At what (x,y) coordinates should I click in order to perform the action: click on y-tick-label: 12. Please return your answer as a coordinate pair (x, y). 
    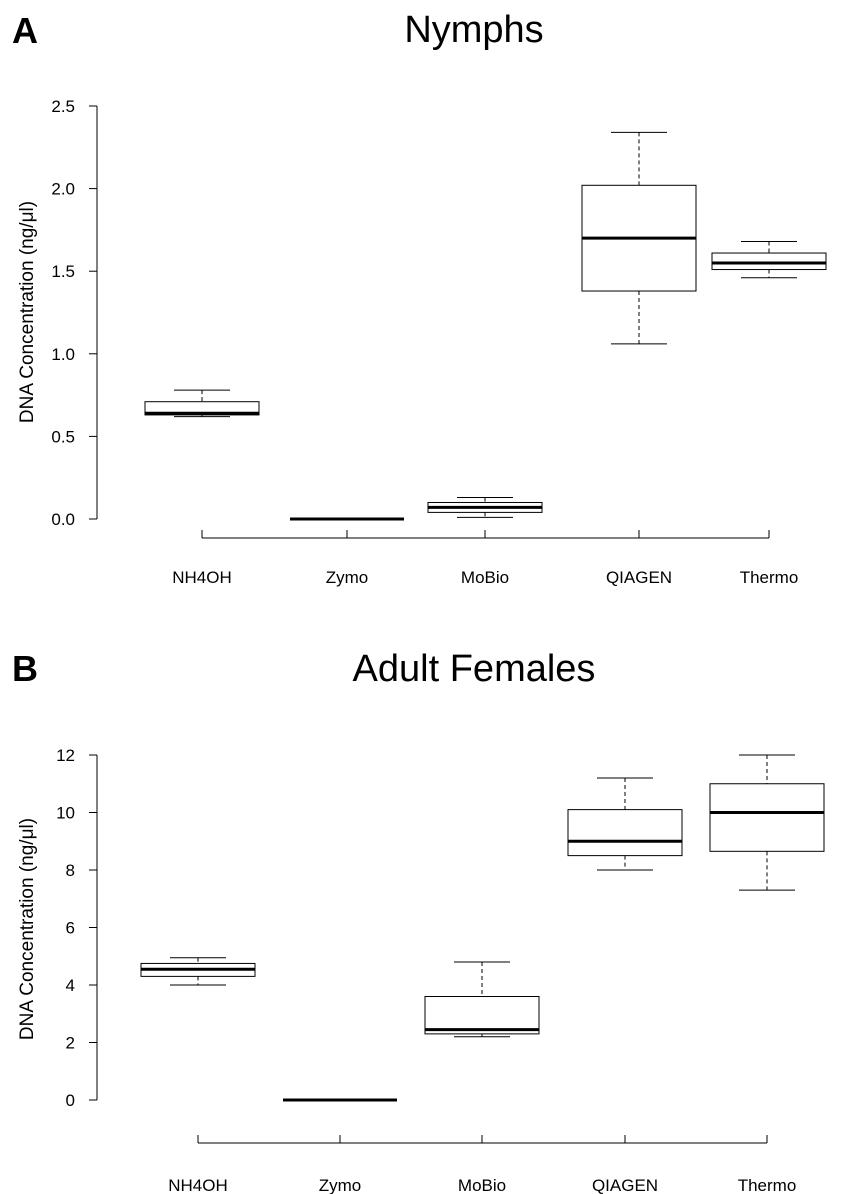
    Looking at the image, I should click on (65, 755).